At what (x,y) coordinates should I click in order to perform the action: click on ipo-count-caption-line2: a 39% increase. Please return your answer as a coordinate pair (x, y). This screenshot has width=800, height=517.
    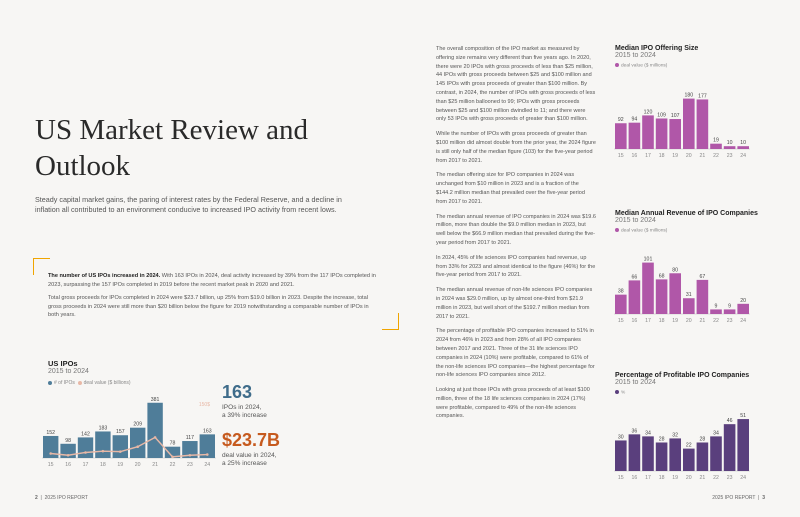
    Looking at the image, I should click on (244, 415).